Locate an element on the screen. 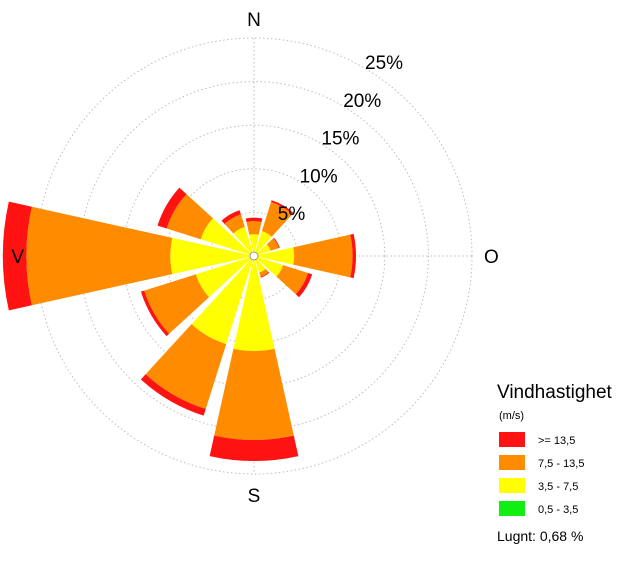  ring-label-10: 10% is located at coordinates (319, 176).